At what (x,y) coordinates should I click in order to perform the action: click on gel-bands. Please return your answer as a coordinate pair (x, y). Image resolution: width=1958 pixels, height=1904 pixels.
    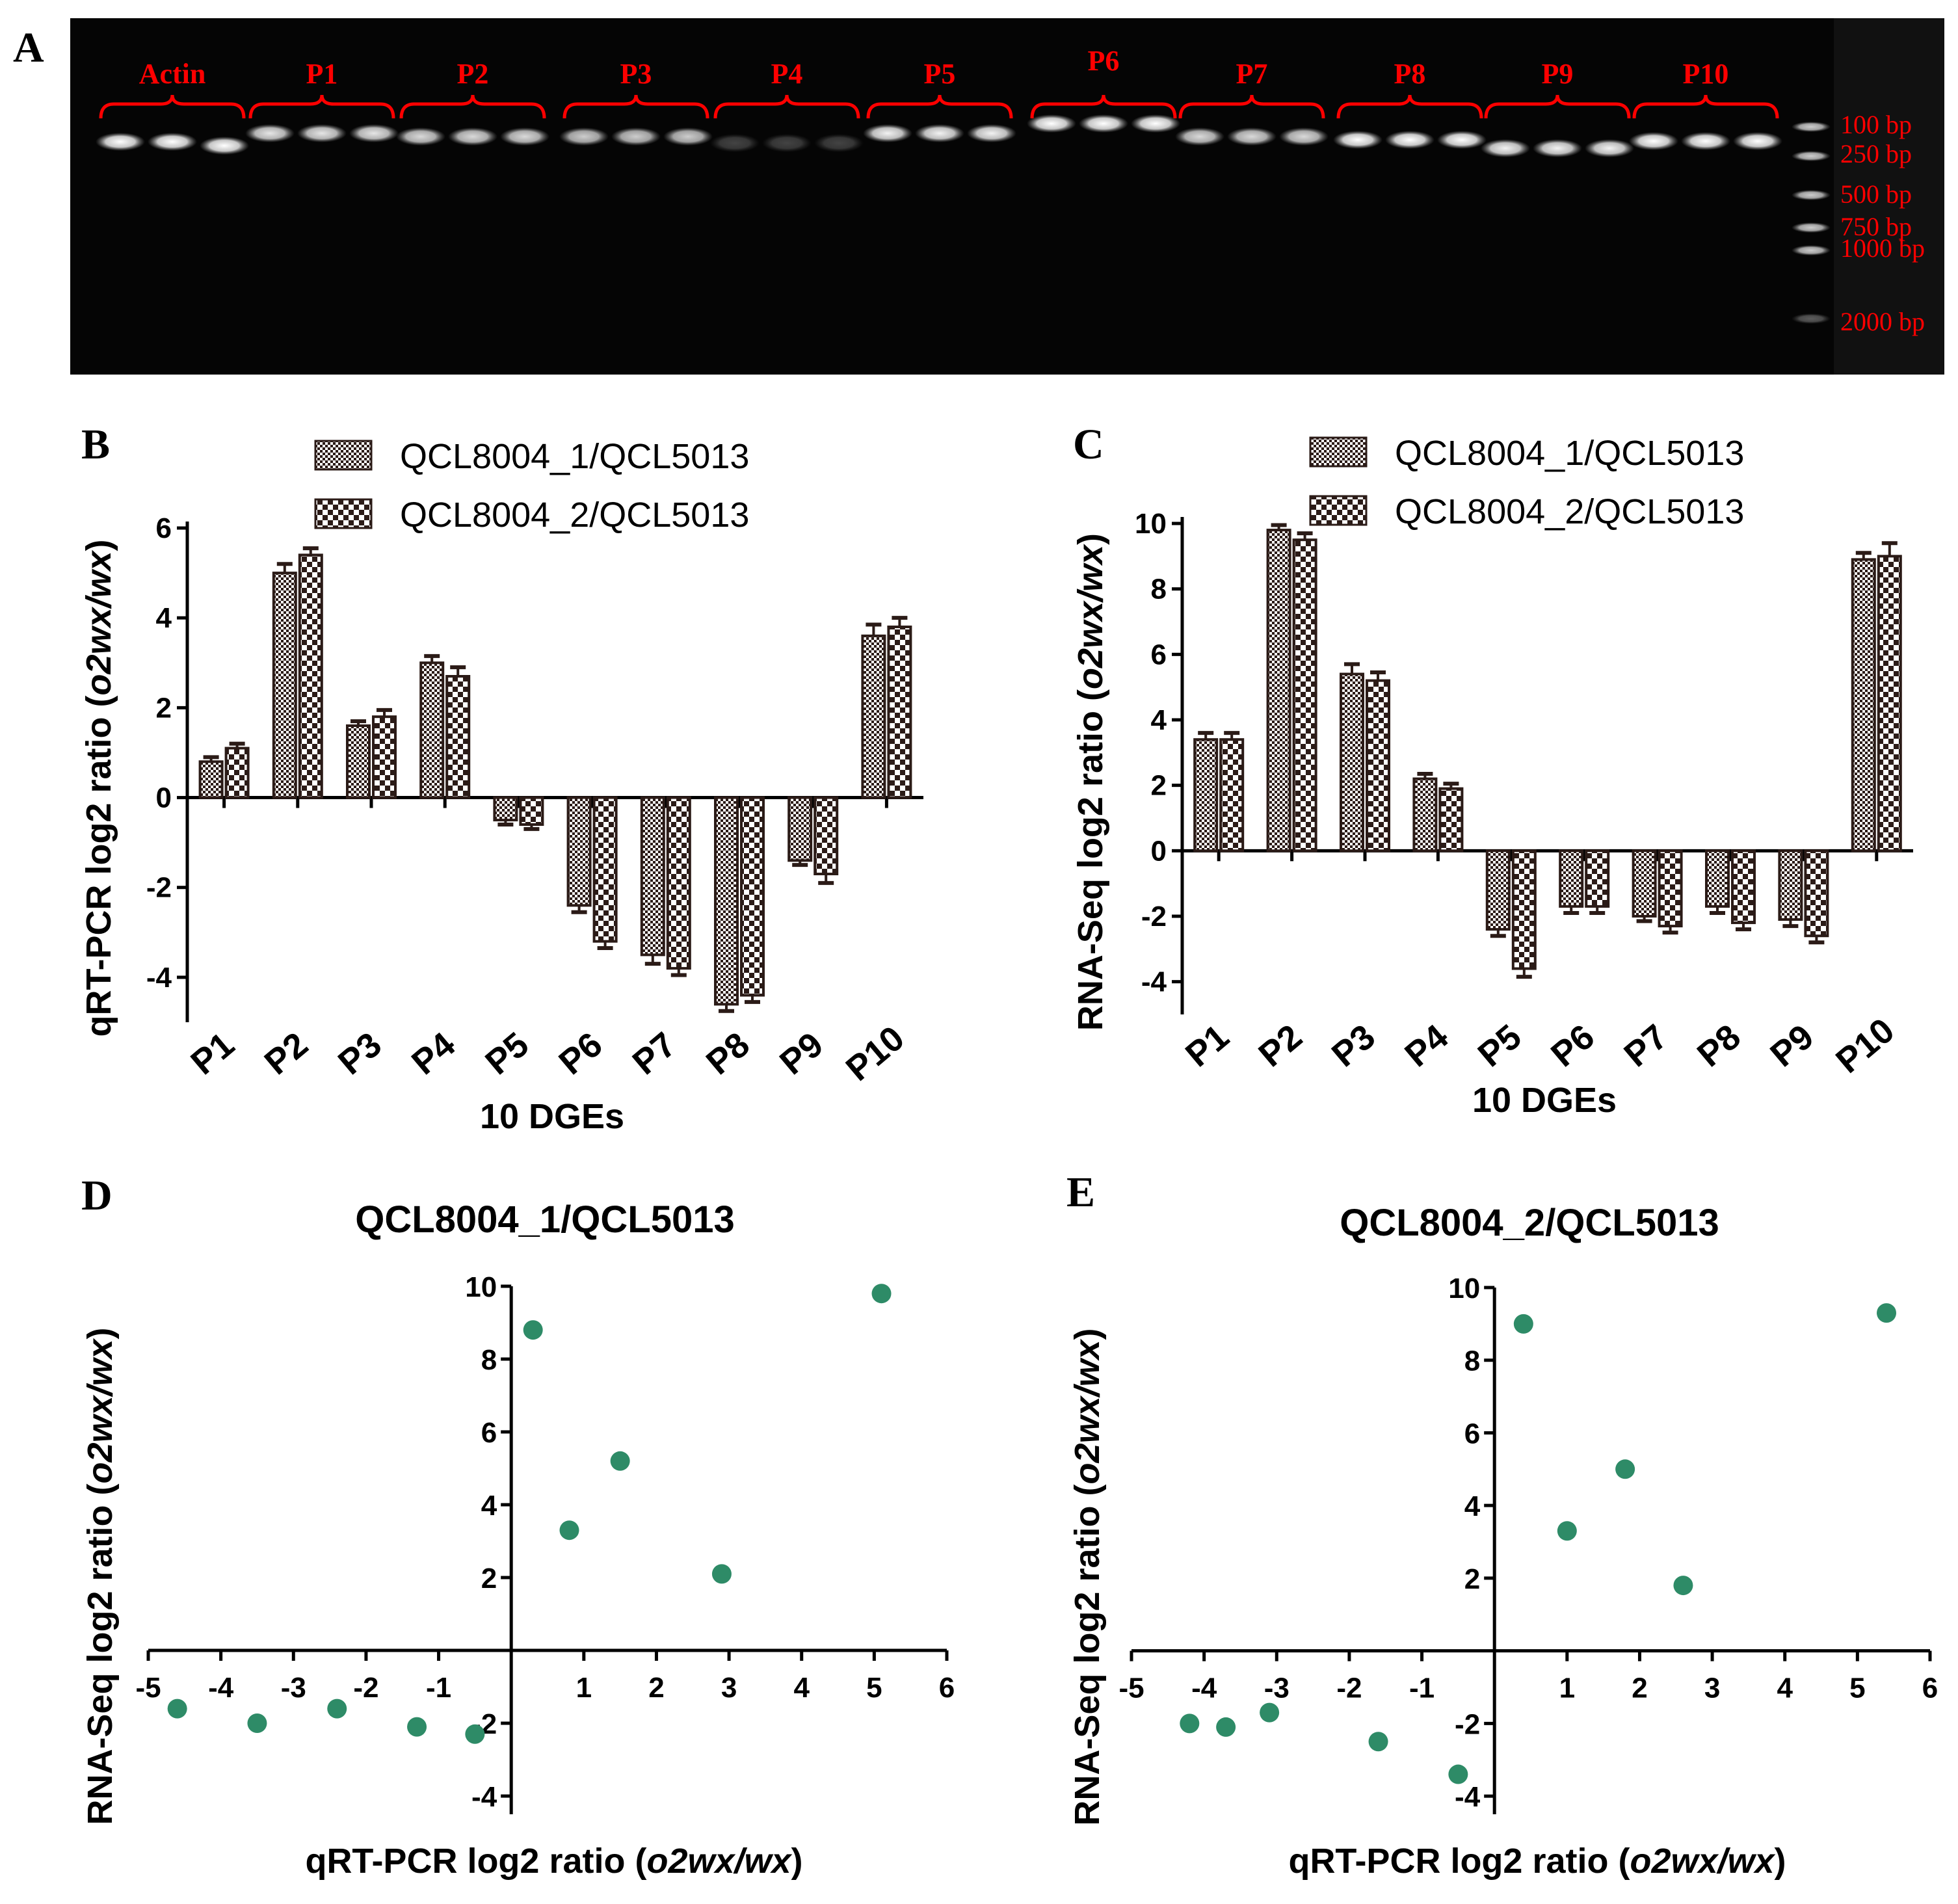
    Looking at the image, I should click on (939, 135).